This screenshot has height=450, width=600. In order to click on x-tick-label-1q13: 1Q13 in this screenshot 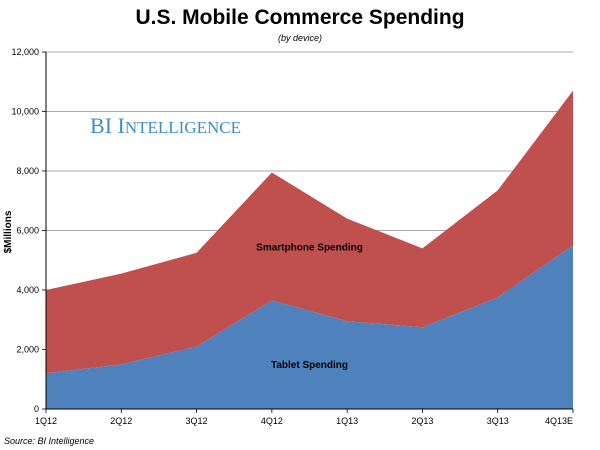, I will do `click(347, 421)`.